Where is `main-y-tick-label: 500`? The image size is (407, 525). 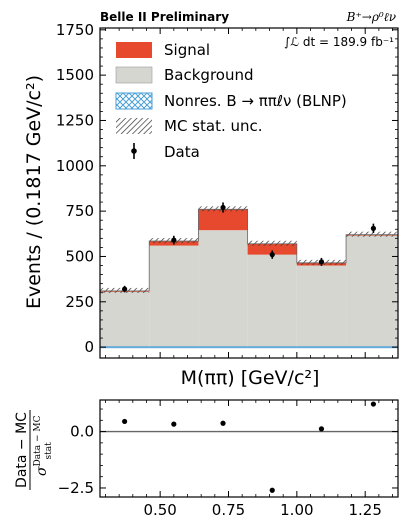
main-y-tick-label: 500 is located at coordinates (79, 256).